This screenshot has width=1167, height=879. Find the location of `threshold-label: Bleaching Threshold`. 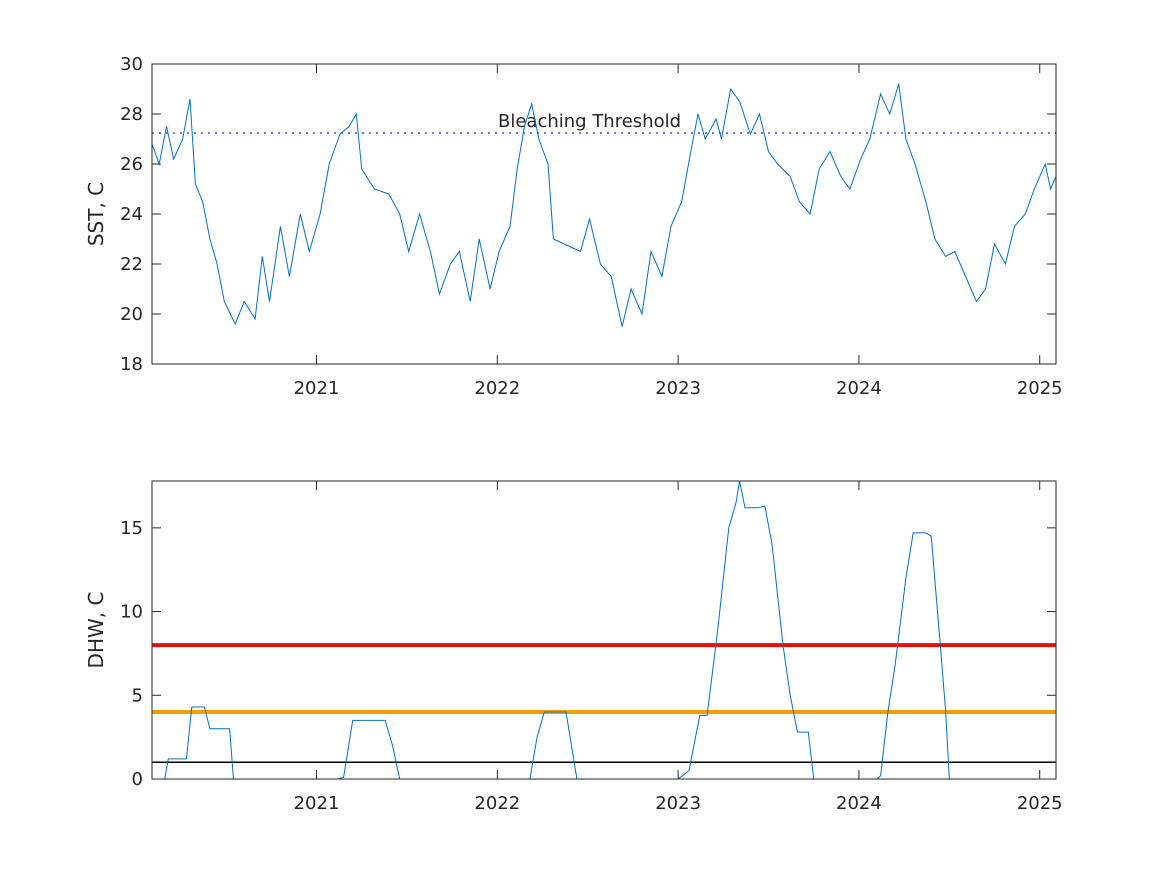

threshold-label: Bleaching Threshold is located at coordinates (589, 121).